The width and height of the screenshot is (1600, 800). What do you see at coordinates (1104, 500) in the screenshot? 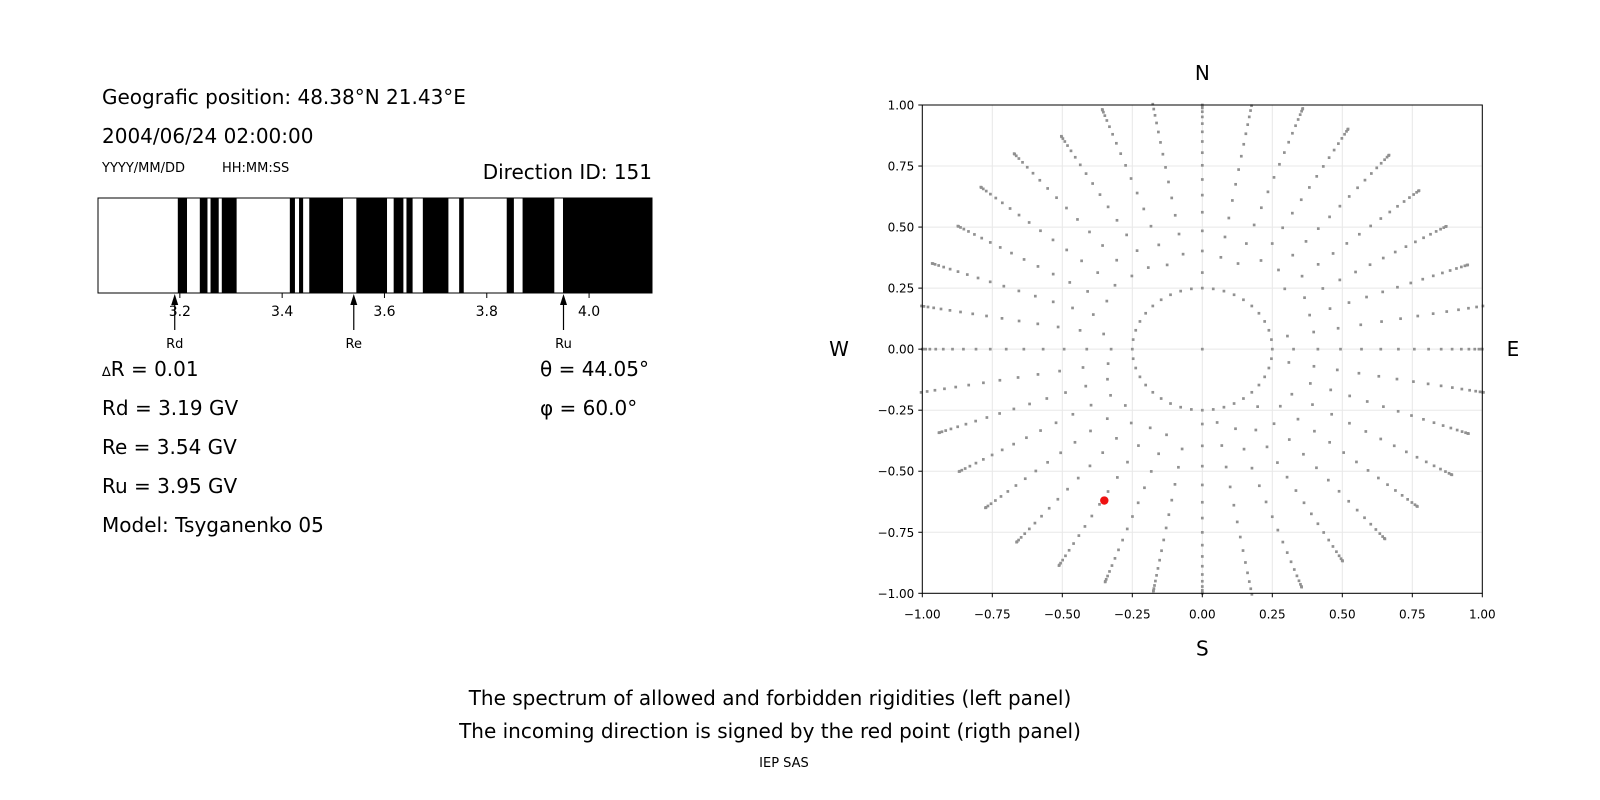
I see `incoming-direction-point` at bounding box center [1104, 500].